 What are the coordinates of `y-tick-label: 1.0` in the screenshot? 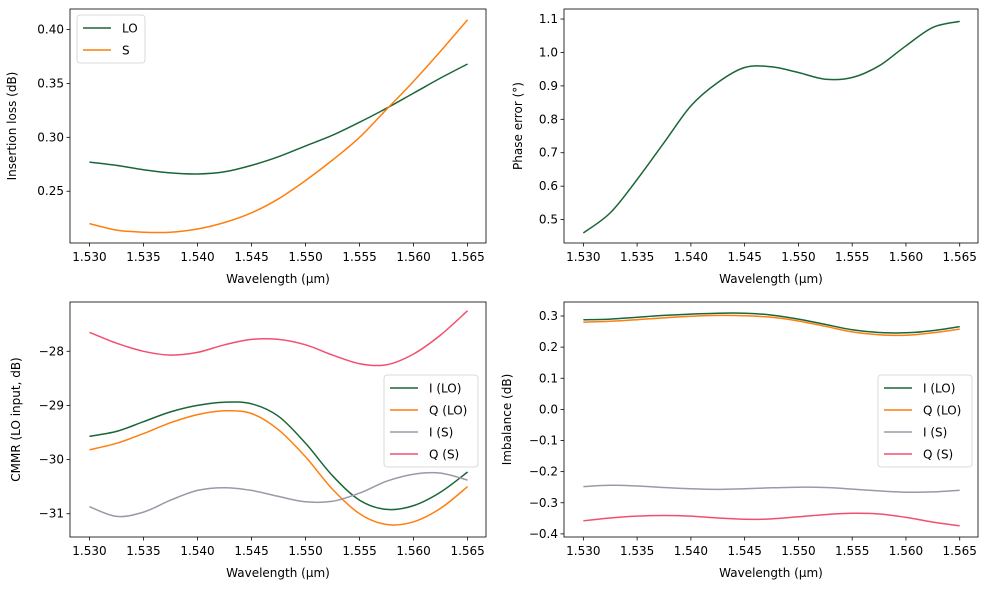 It's located at (548, 52).